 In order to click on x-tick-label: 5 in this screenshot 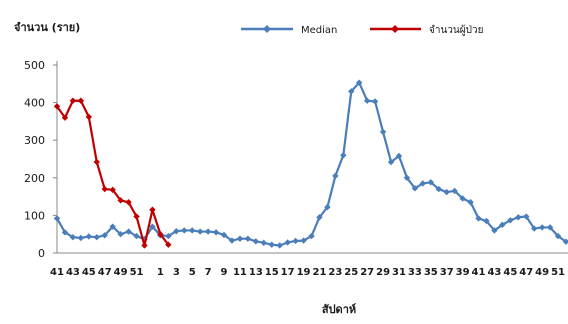, I will do `click(192, 272)`.